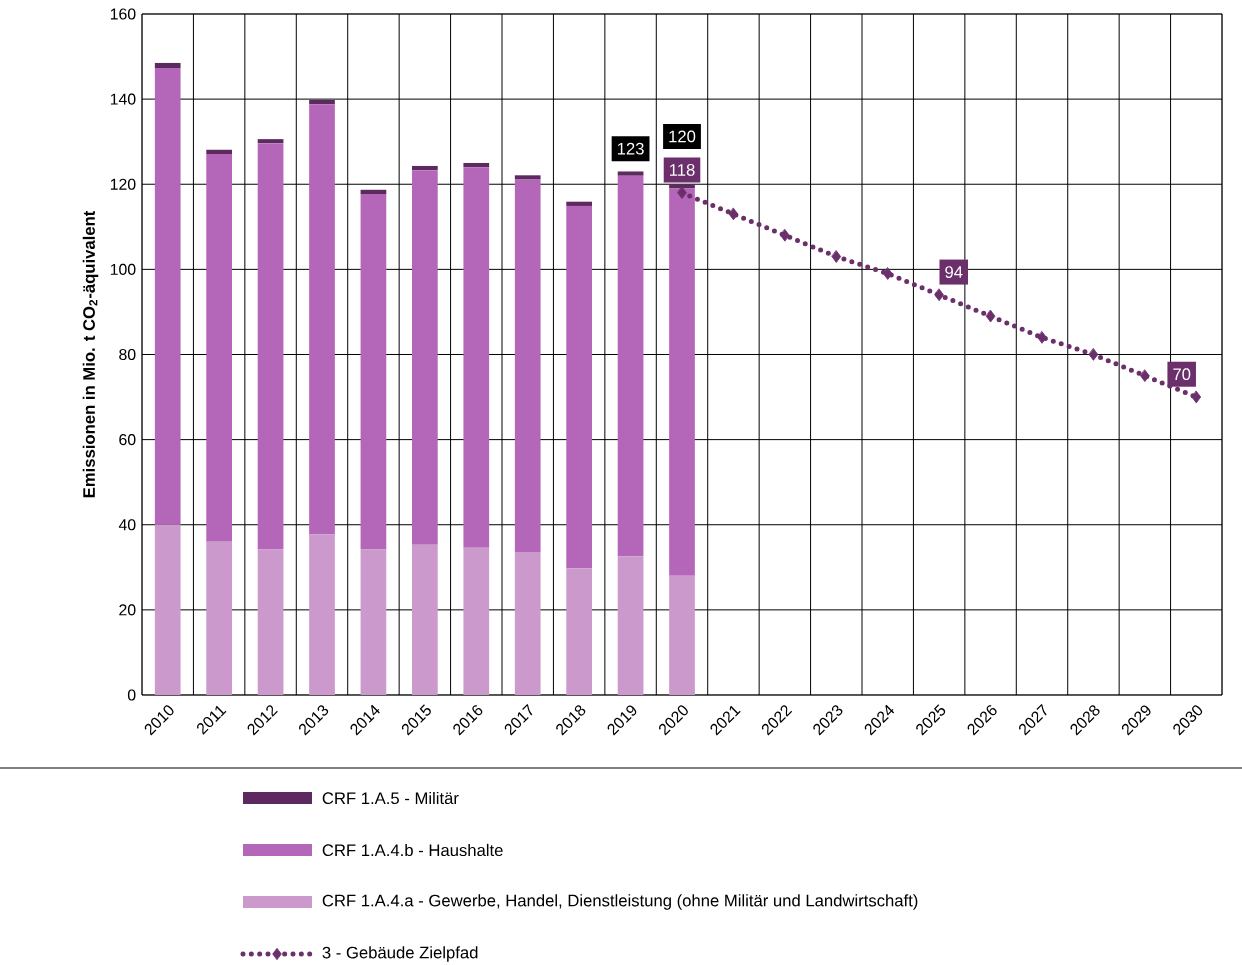 The image size is (1242, 965). Describe the element at coordinates (123, 184) in the screenshot. I see `y-tick-label: 120` at that location.